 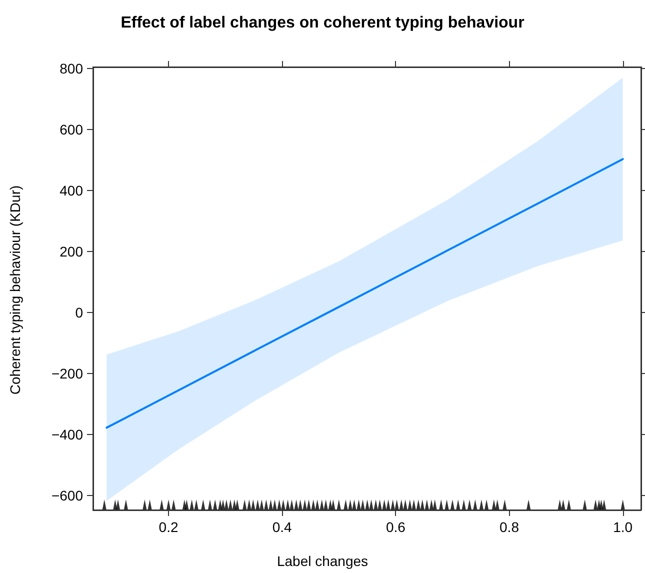 I want to click on x-tick-label: 1.0, so click(x=623, y=527).